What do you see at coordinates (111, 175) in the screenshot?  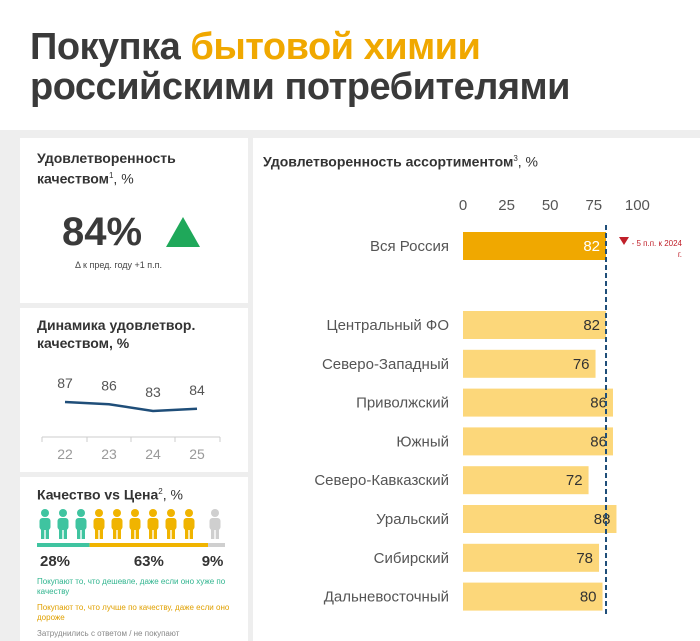 I see `footnote: 1` at bounding box center [111, 175].